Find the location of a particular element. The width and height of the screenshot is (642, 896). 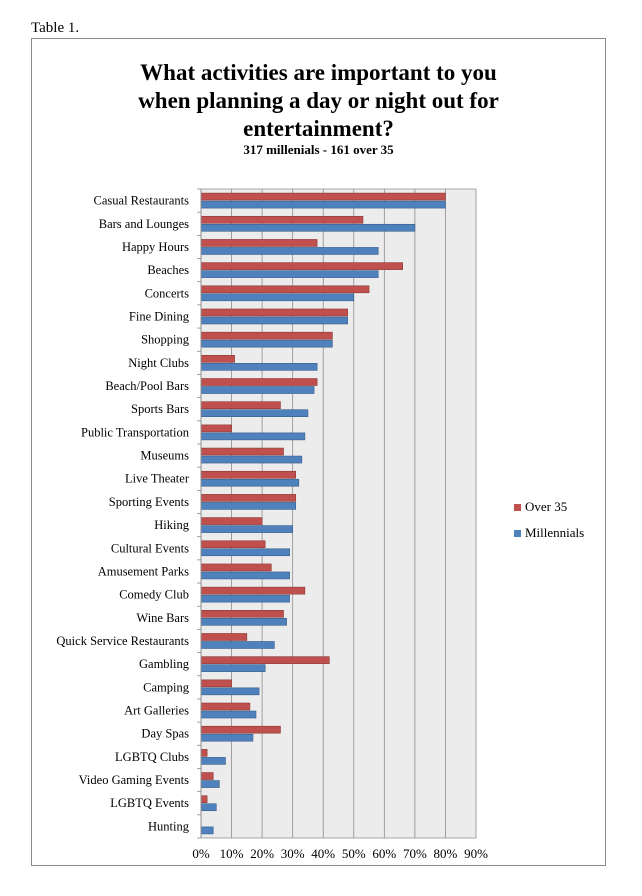

x-tick-label: 0% is located at coordinates (201, 853).